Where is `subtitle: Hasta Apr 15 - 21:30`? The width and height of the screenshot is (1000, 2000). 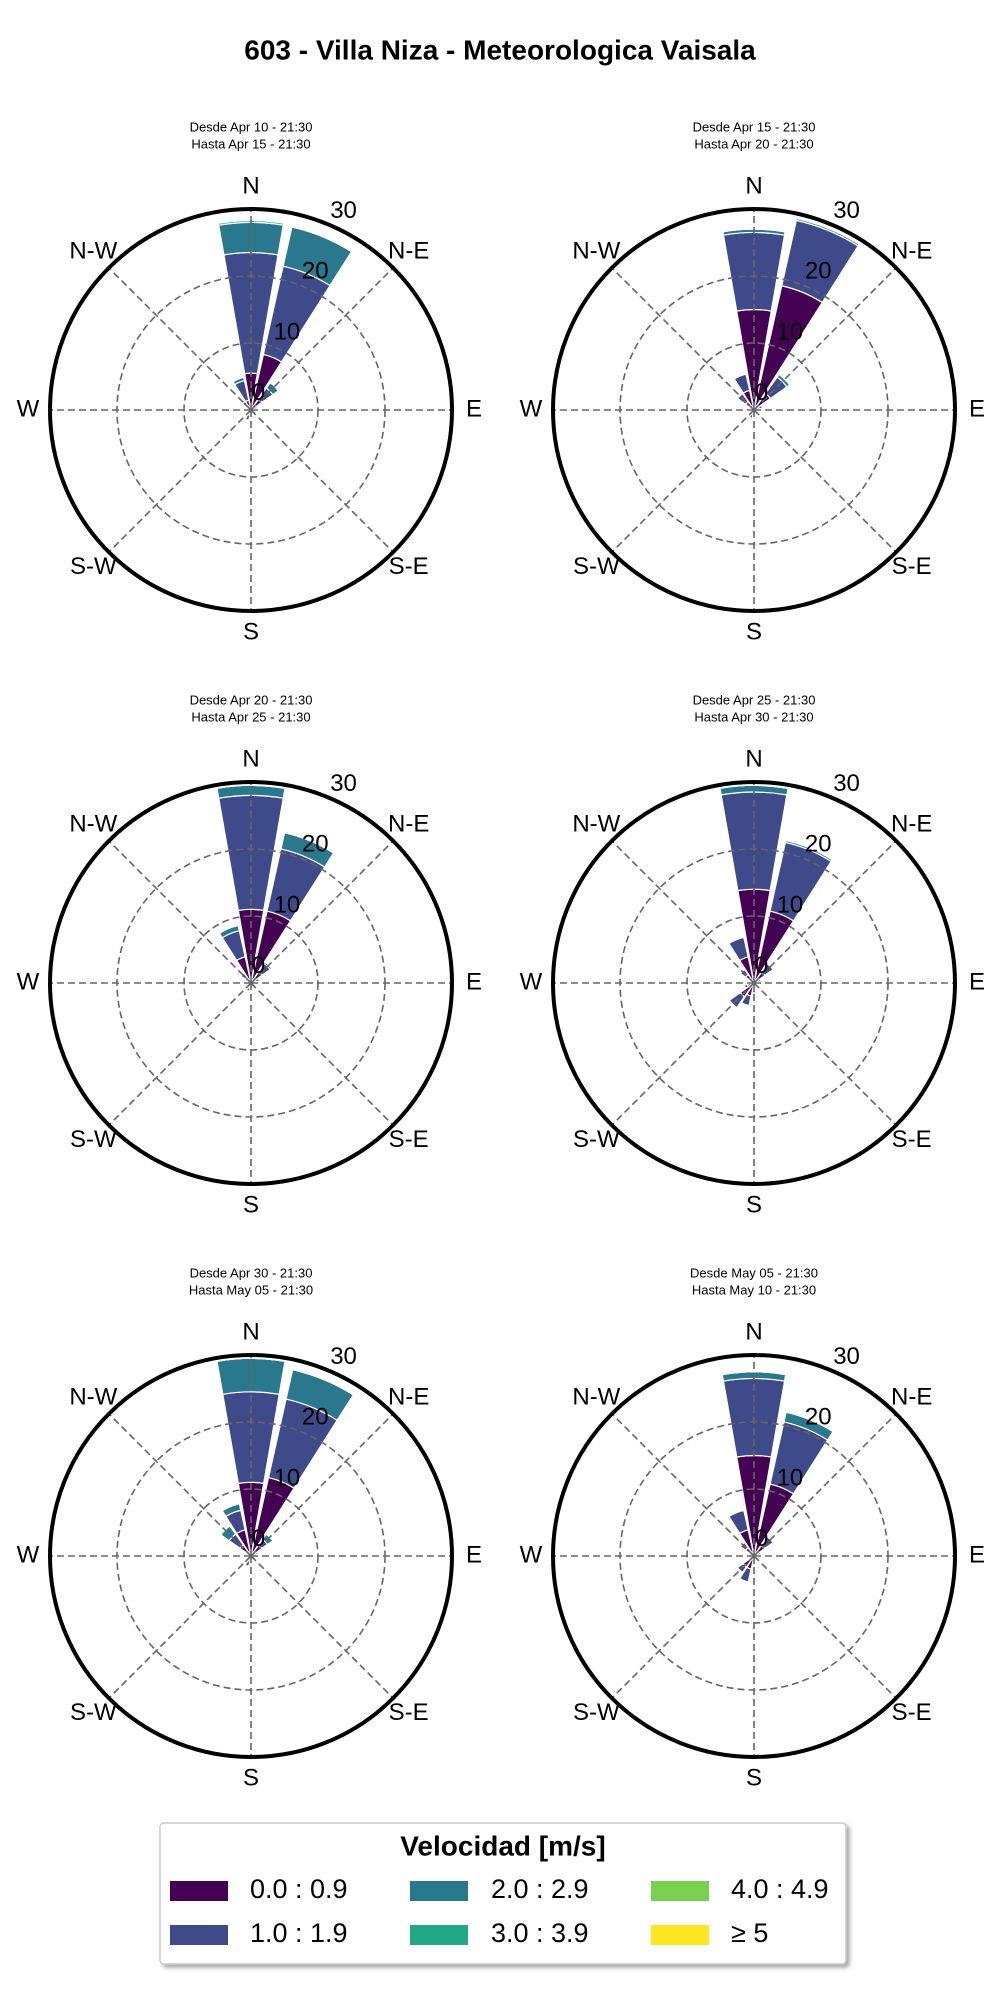
subtitle: Hasta Apr 15 - 21:30 is located at coordinates (250, 143).